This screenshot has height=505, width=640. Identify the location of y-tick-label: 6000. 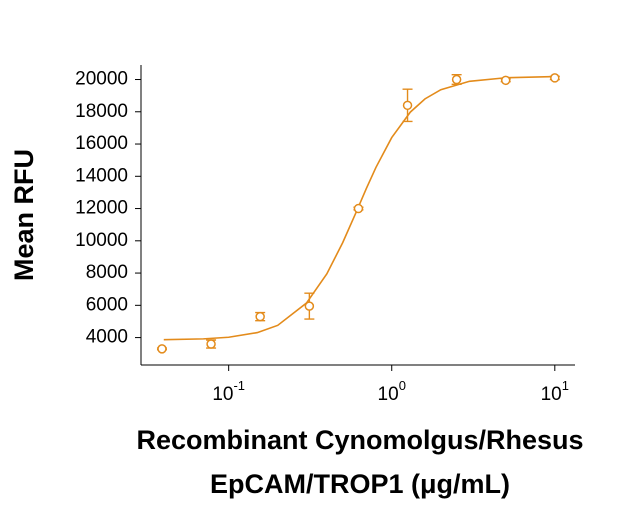
(107, 304).